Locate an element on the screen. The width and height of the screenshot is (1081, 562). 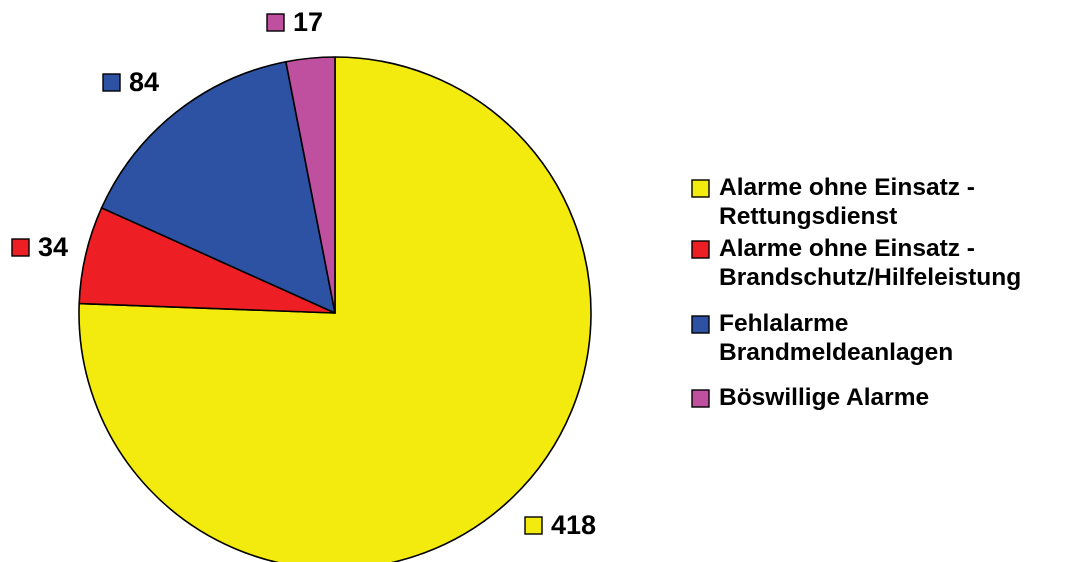
data-label-swatch-brandschutz is located at coordinates (20, 247).